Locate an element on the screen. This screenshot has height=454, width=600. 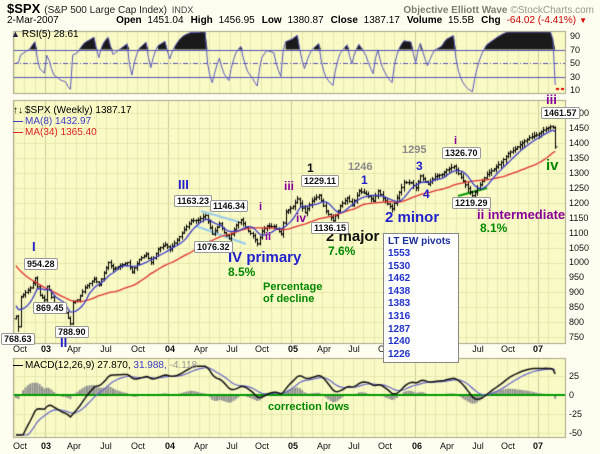
quote-value: 15.5B is located at coordinates (461, 20).